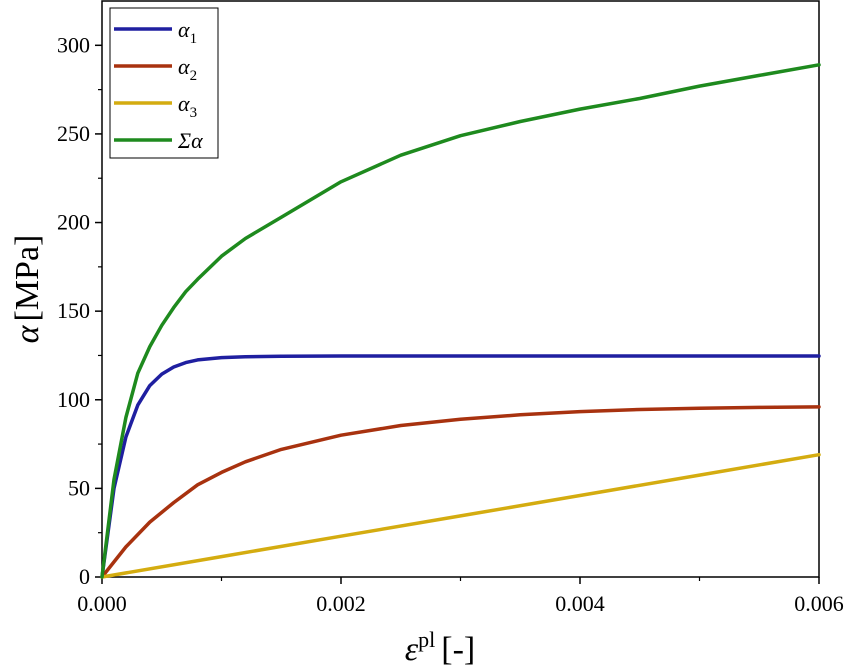 This screenshot has height=666, width=850. Describe the element at coordinates (412, 648) in the screenshot. I see `x-axis-symbol: ε` at that location.